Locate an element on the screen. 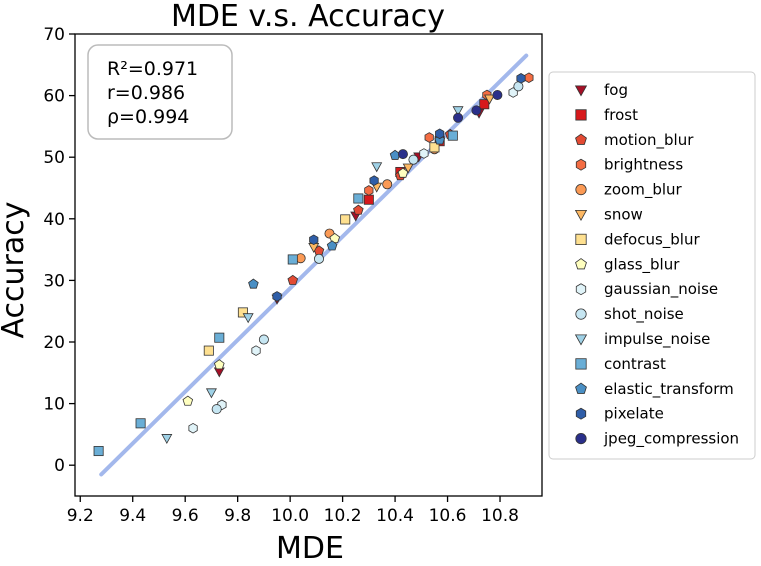 This screenshot has height=566, width=761. legend-marker-gaussian-noise is located at coordinates (581, 289).